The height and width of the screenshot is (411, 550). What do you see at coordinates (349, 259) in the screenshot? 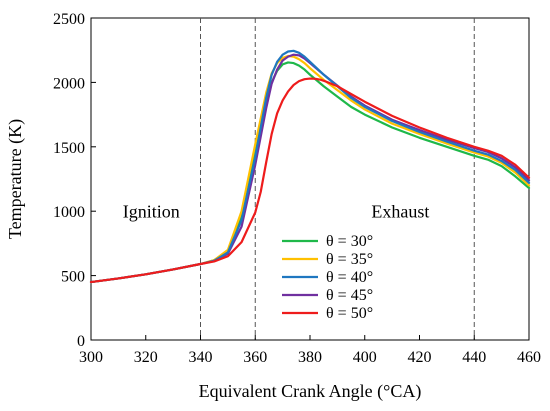
I see `legend-label-1: θ = 35°` at bounding box center [349, 259].